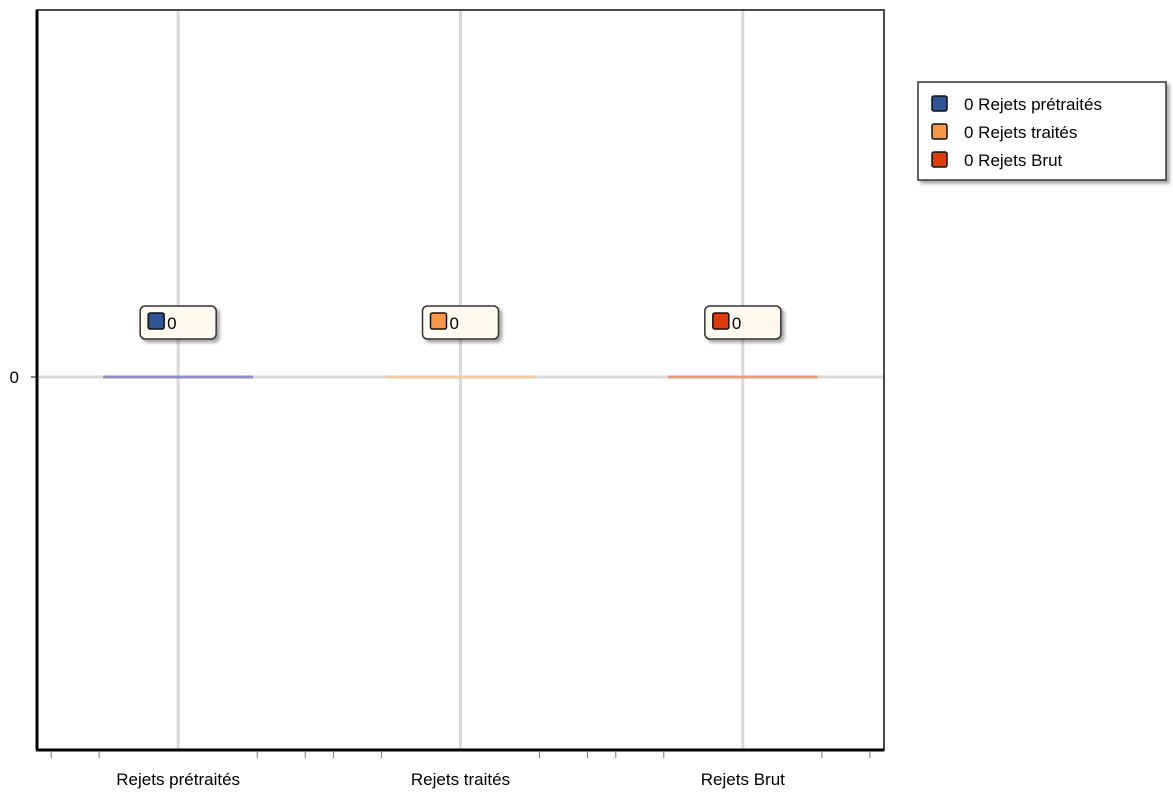 The image size is (1173, 797). Describe the element at coordinates (1020, 132) in the screenshot. I see `legend-label: 0 Rejets traités` at that location.